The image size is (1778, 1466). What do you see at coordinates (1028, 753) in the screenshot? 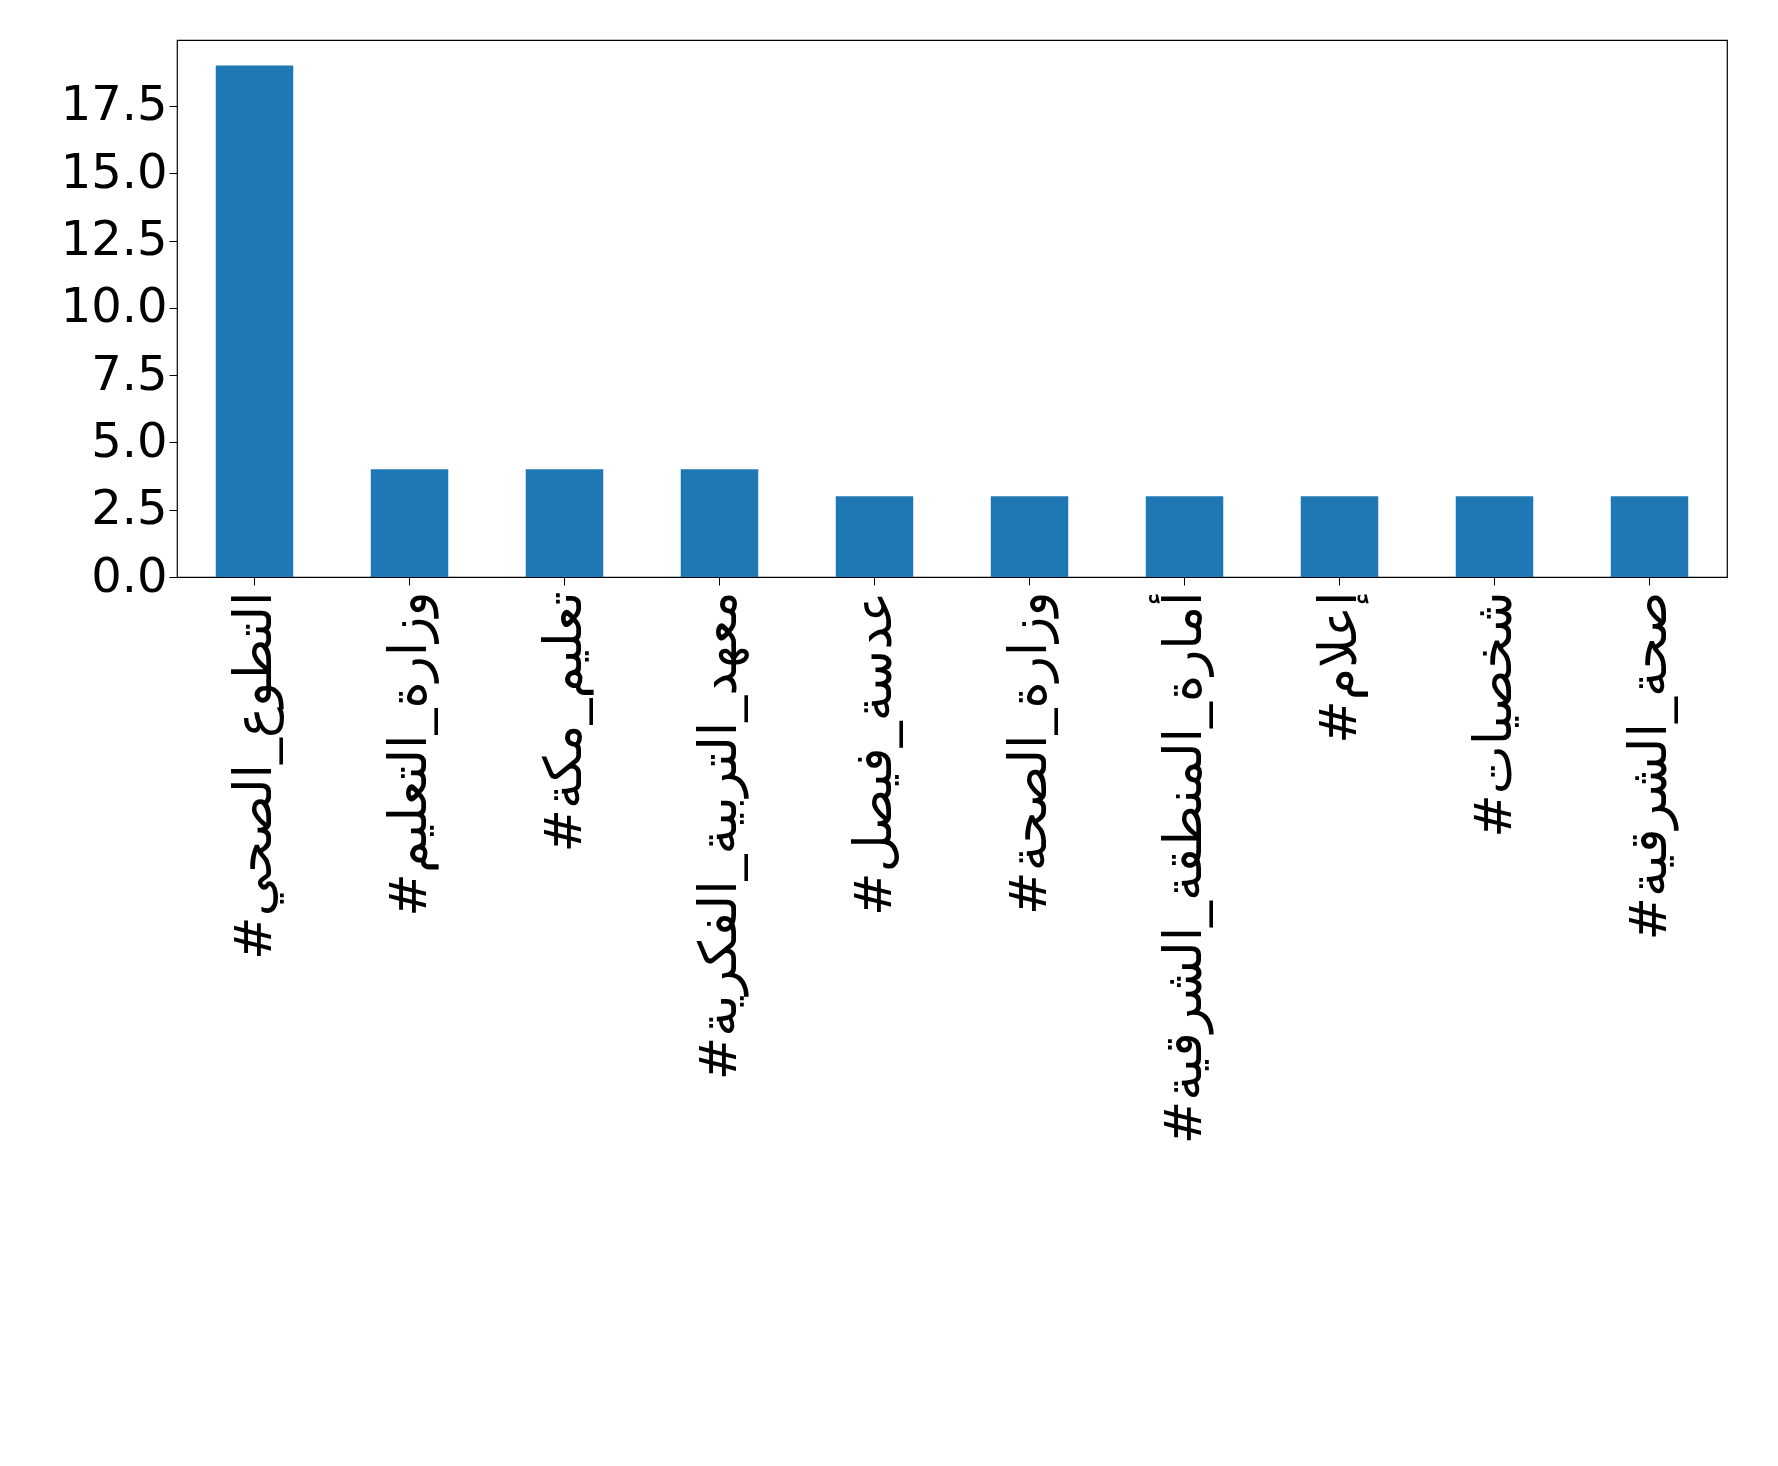
I see `x-tick-label: #وزارة_الصحة` at bounding box center [1028, 753].